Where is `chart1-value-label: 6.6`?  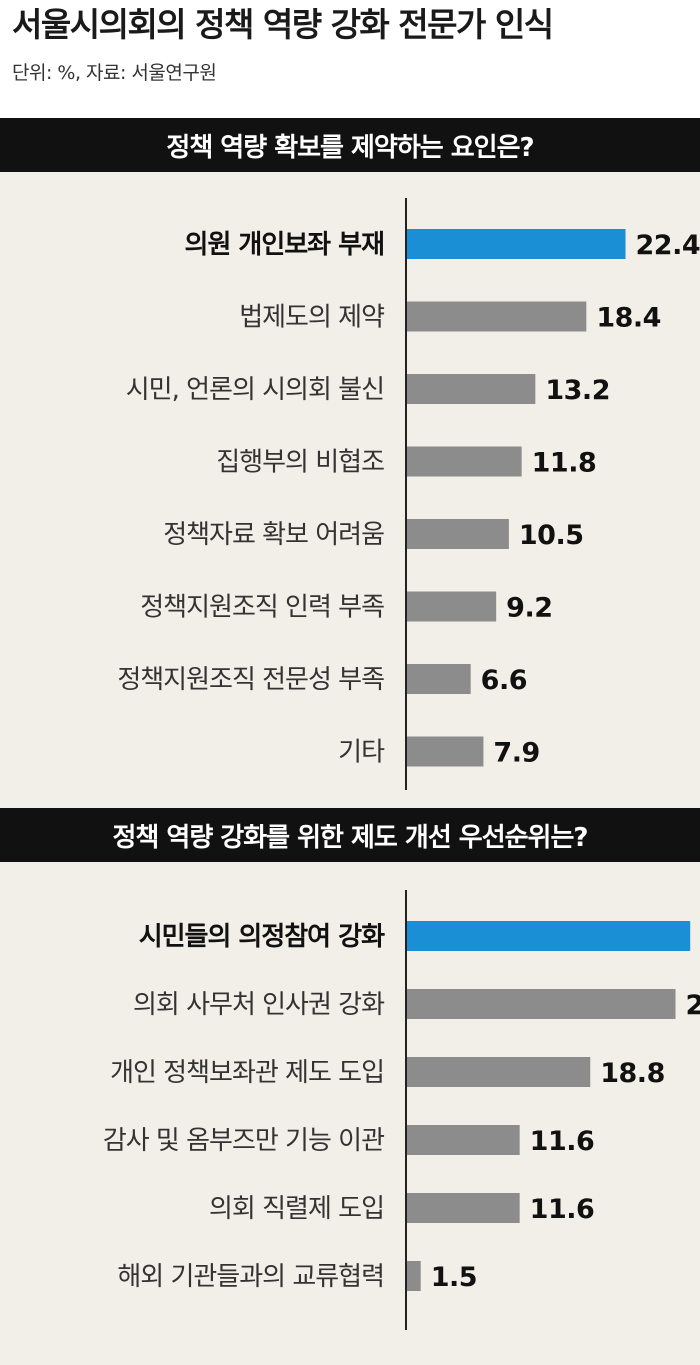
chart1-value-label: 6.6 is located at coordinates (504, 680).